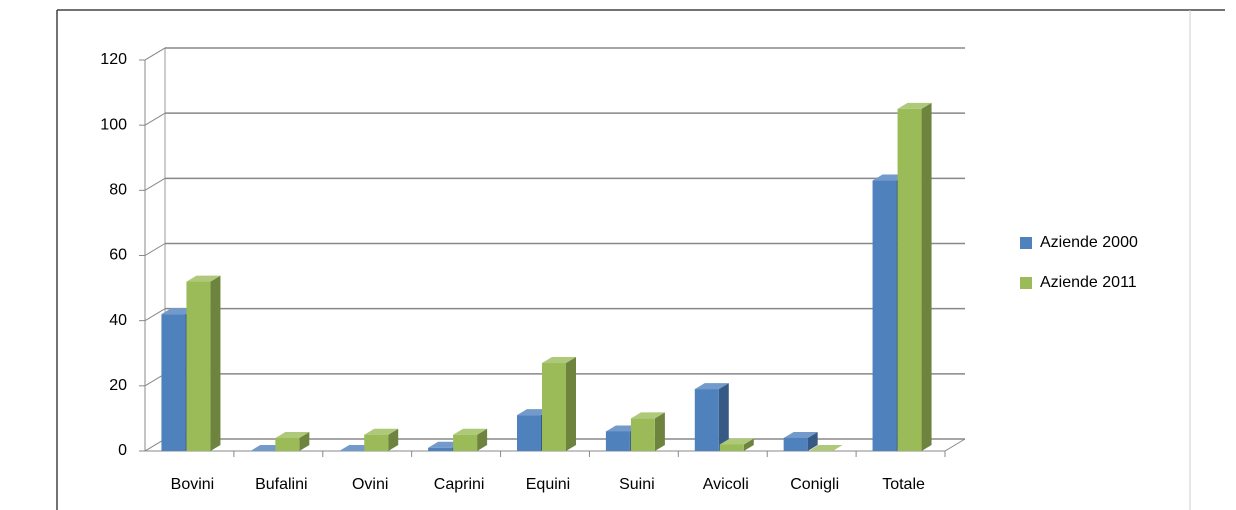  I want to click on x-tick-label: Totale, so click(903, 484).